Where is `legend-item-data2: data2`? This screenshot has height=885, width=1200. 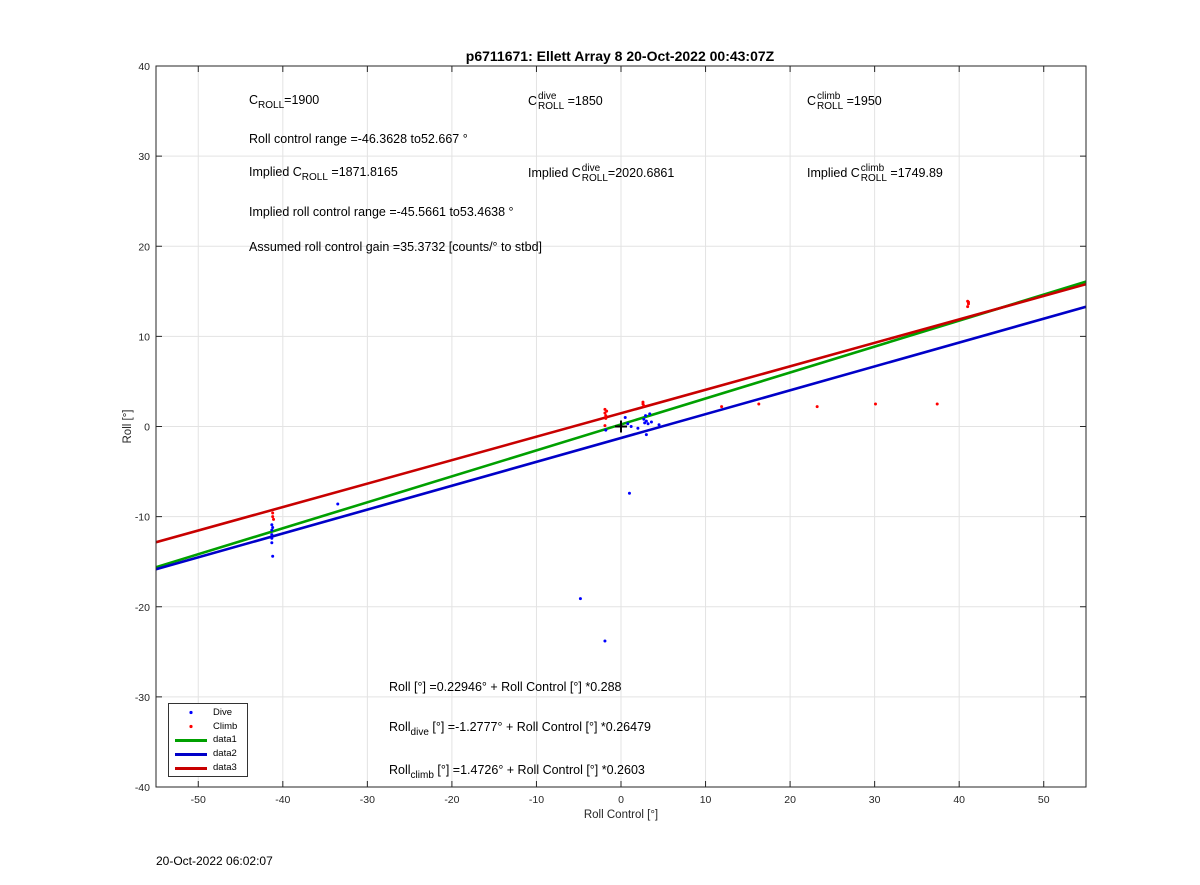
legend-item-data2: data2 is located at coordinates (207, 753).